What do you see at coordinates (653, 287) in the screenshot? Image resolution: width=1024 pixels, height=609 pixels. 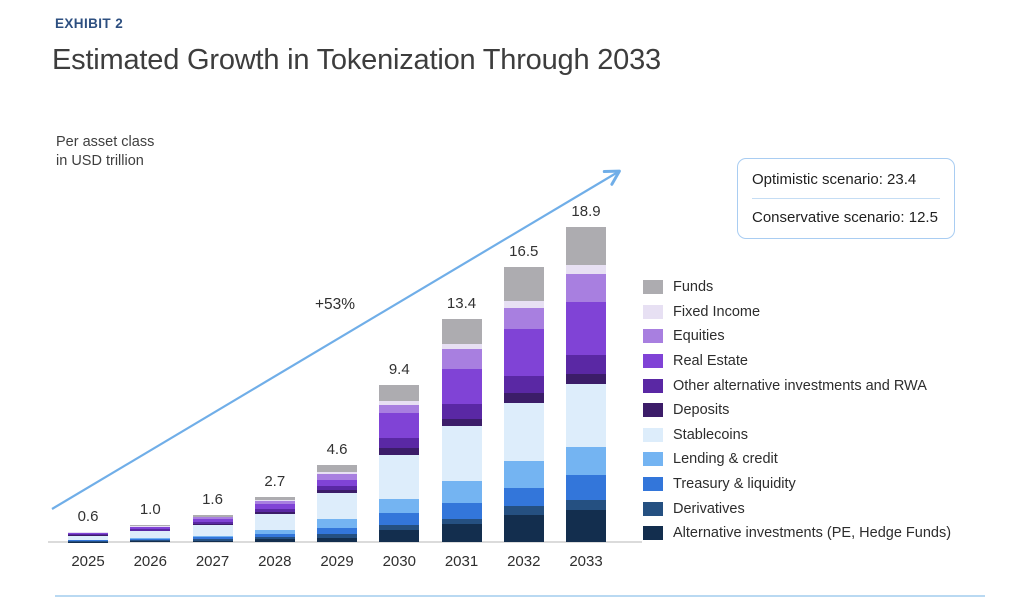 I see `legend-swatch-funds` at bounding box center [653, 287].